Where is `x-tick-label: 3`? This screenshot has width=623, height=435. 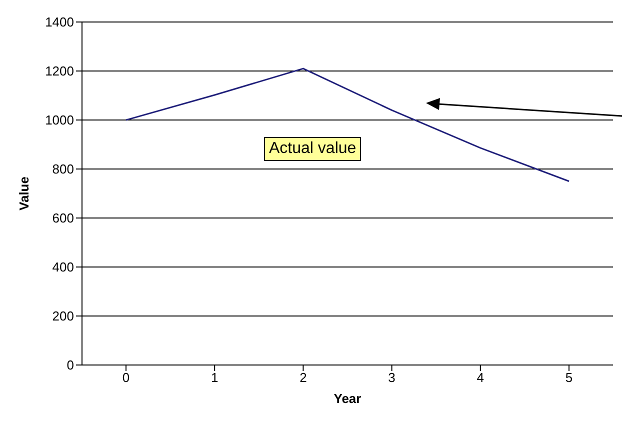 x-tick-label: 3 is located at coordinates (392, 378).